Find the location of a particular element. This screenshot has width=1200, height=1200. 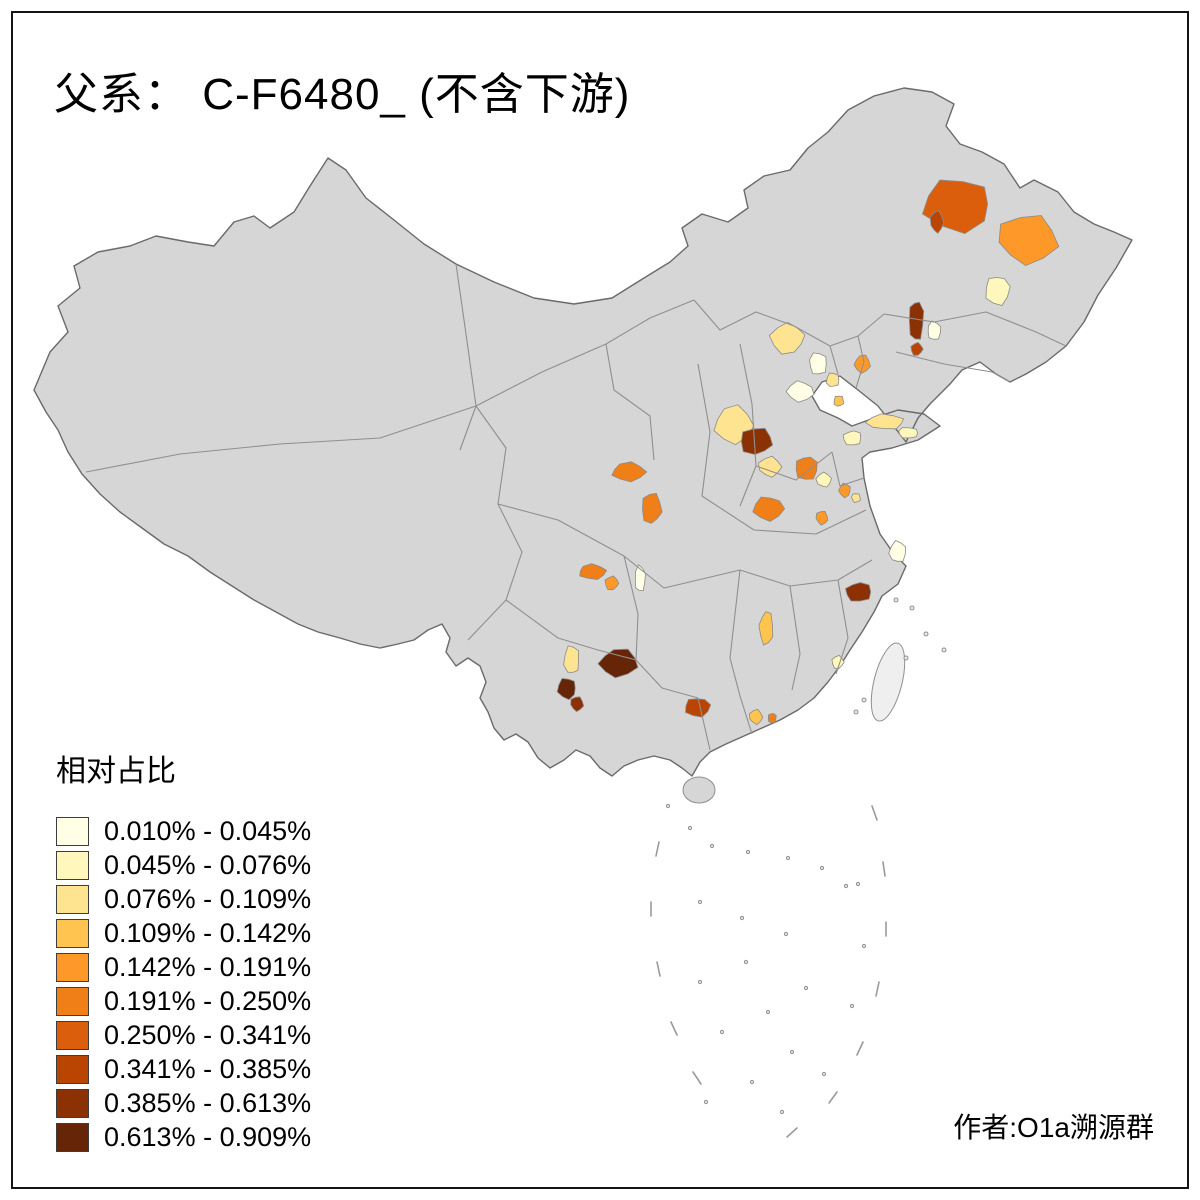

legend-row: 0.191% - 0.250% is located at coordinates (183, 1001).